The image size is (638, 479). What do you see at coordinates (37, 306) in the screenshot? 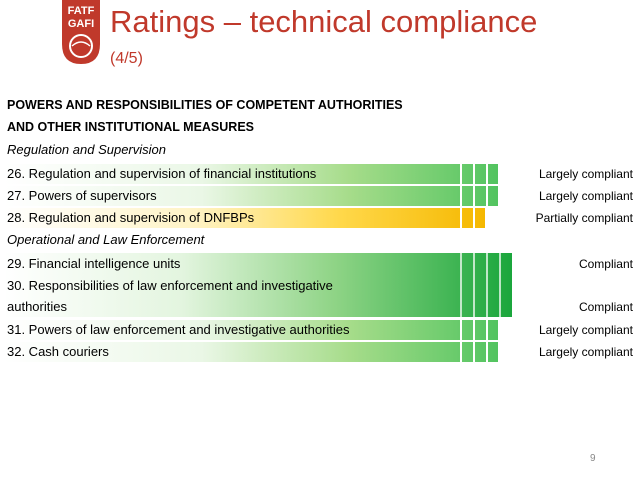
I see `item-label-30-line2: authorities` at bounding box center [37, 306].